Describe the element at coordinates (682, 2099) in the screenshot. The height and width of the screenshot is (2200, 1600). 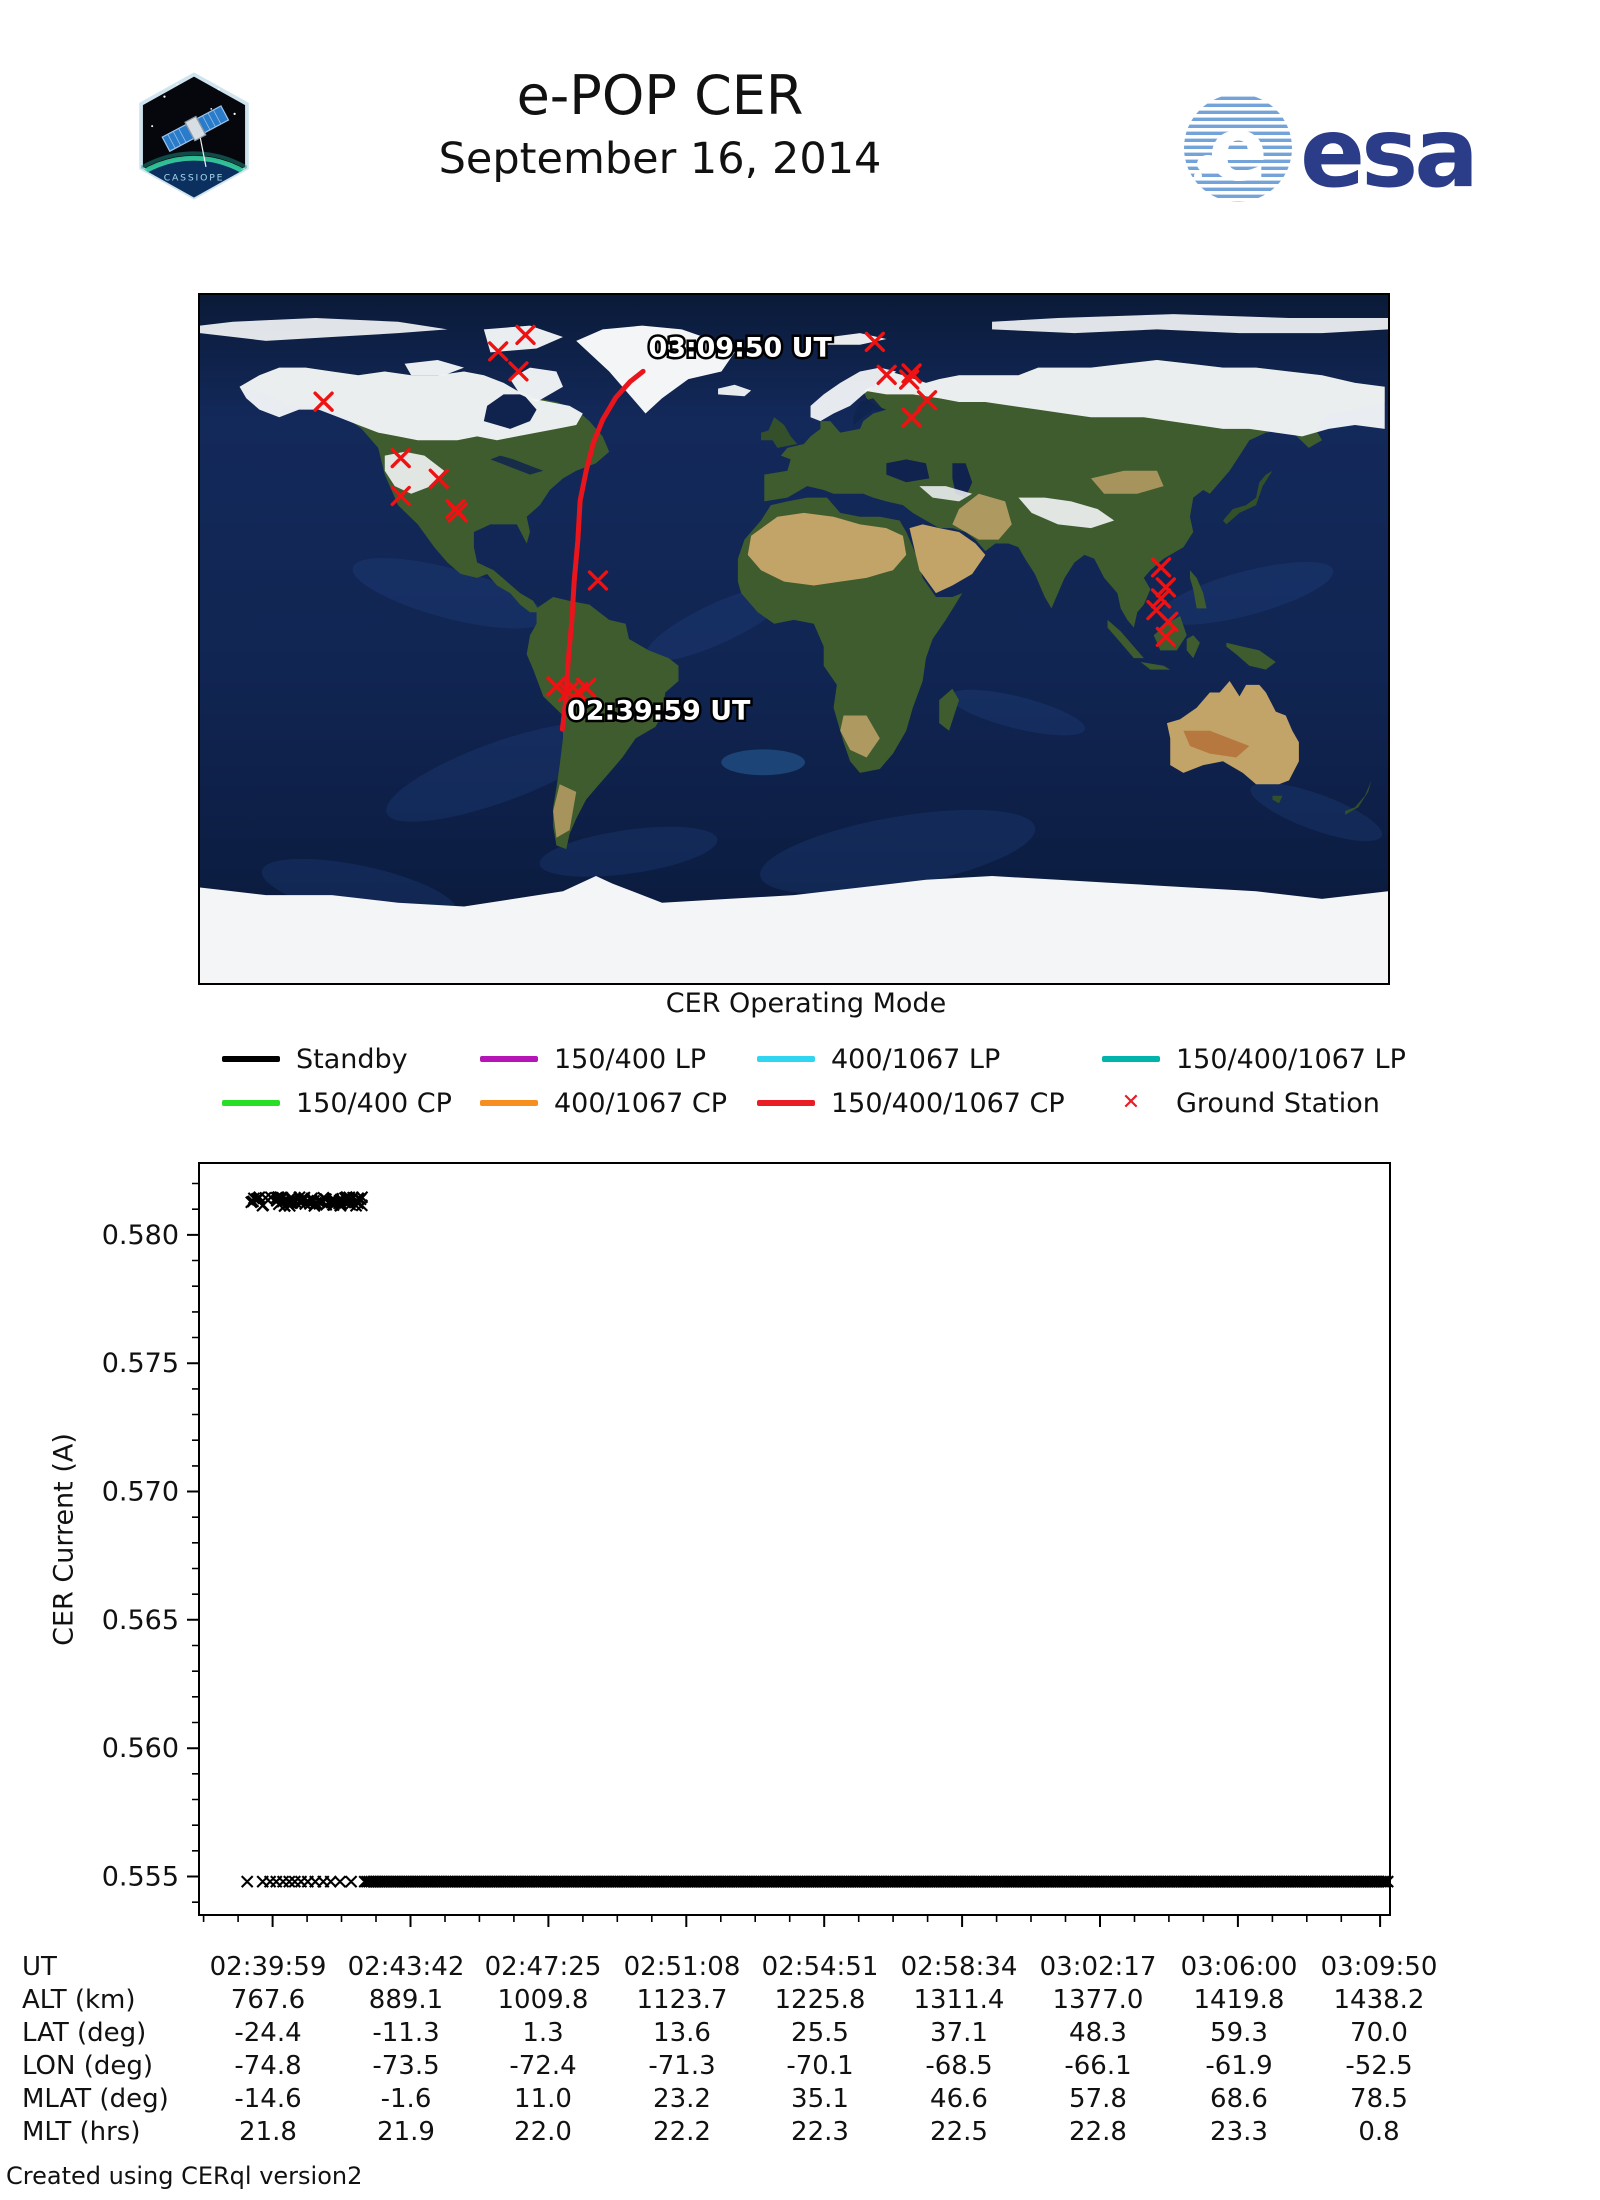
I see `table-cell: 23.2` at that location.